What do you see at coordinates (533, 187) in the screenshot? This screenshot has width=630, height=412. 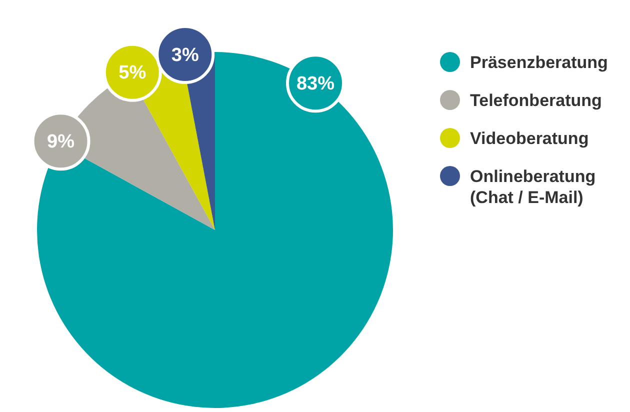 I see `legend-label: Onlineberatung (Chat / E-Mail)` at bounding box center [533, 187].